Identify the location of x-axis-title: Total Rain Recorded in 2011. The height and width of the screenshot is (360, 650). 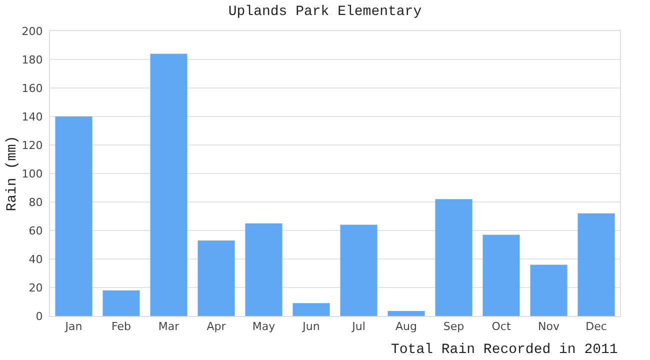
(504, 350).